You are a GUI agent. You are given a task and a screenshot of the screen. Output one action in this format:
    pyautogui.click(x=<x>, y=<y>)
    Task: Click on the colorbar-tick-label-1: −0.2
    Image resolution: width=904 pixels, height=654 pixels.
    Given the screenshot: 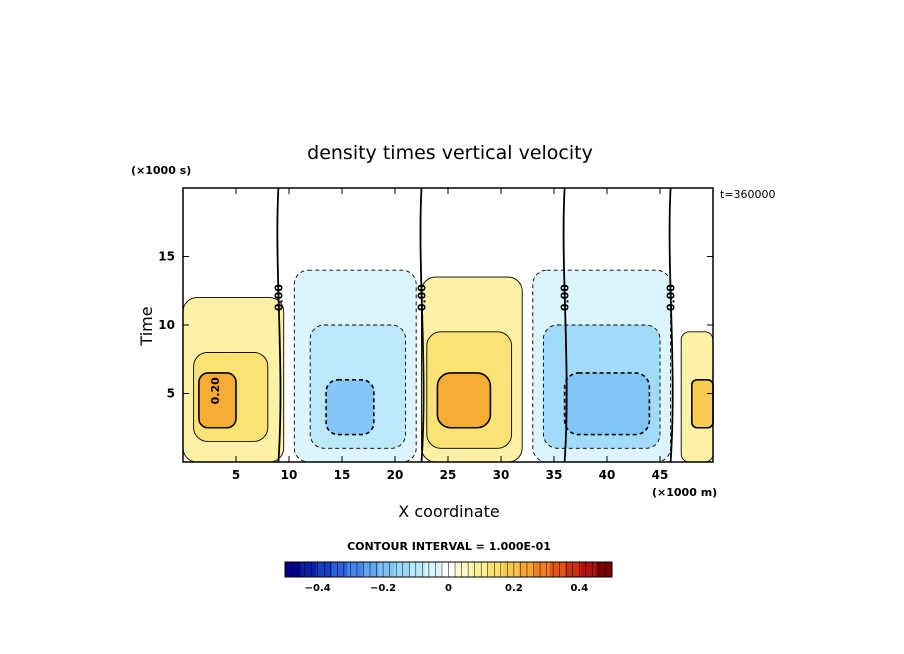 What is the action you would take?
    pyautogui.click(x=383, y=588)
    